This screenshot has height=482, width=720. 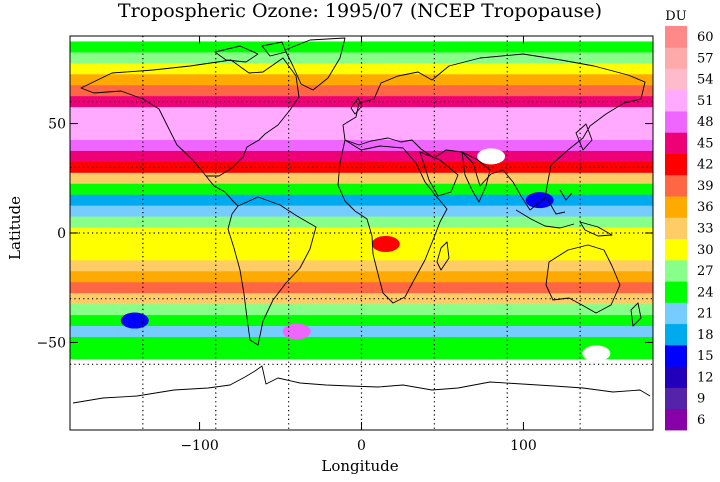 I want to click on colorbar-tick-label: 6, so click(x=701, y=420).